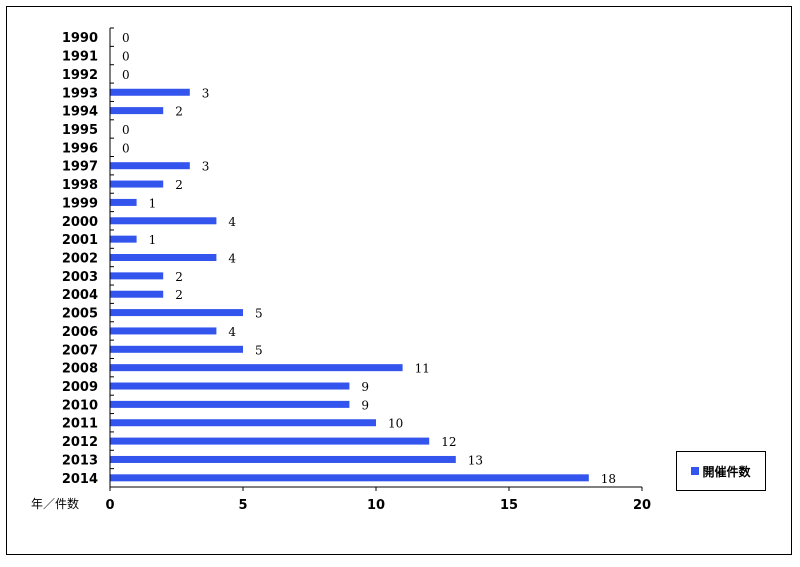 The height and width of the screenshot is (567, 800). Describe the element at coordinates (80, 405) in the screenshot. I see `category-label: 2010` at that location.